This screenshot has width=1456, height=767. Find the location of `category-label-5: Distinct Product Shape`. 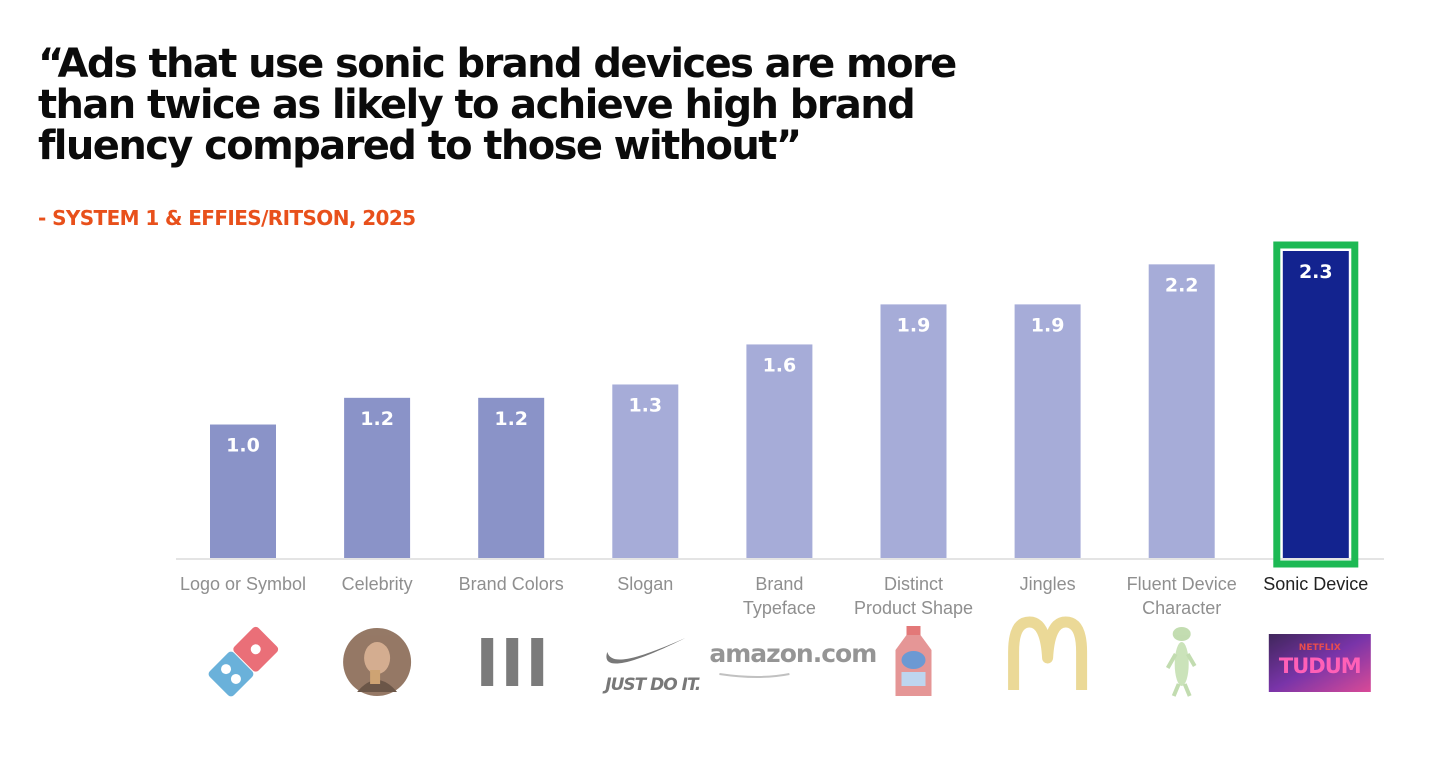

category-label-5: Distinct Product Shape is located at coordinates (913, 596).